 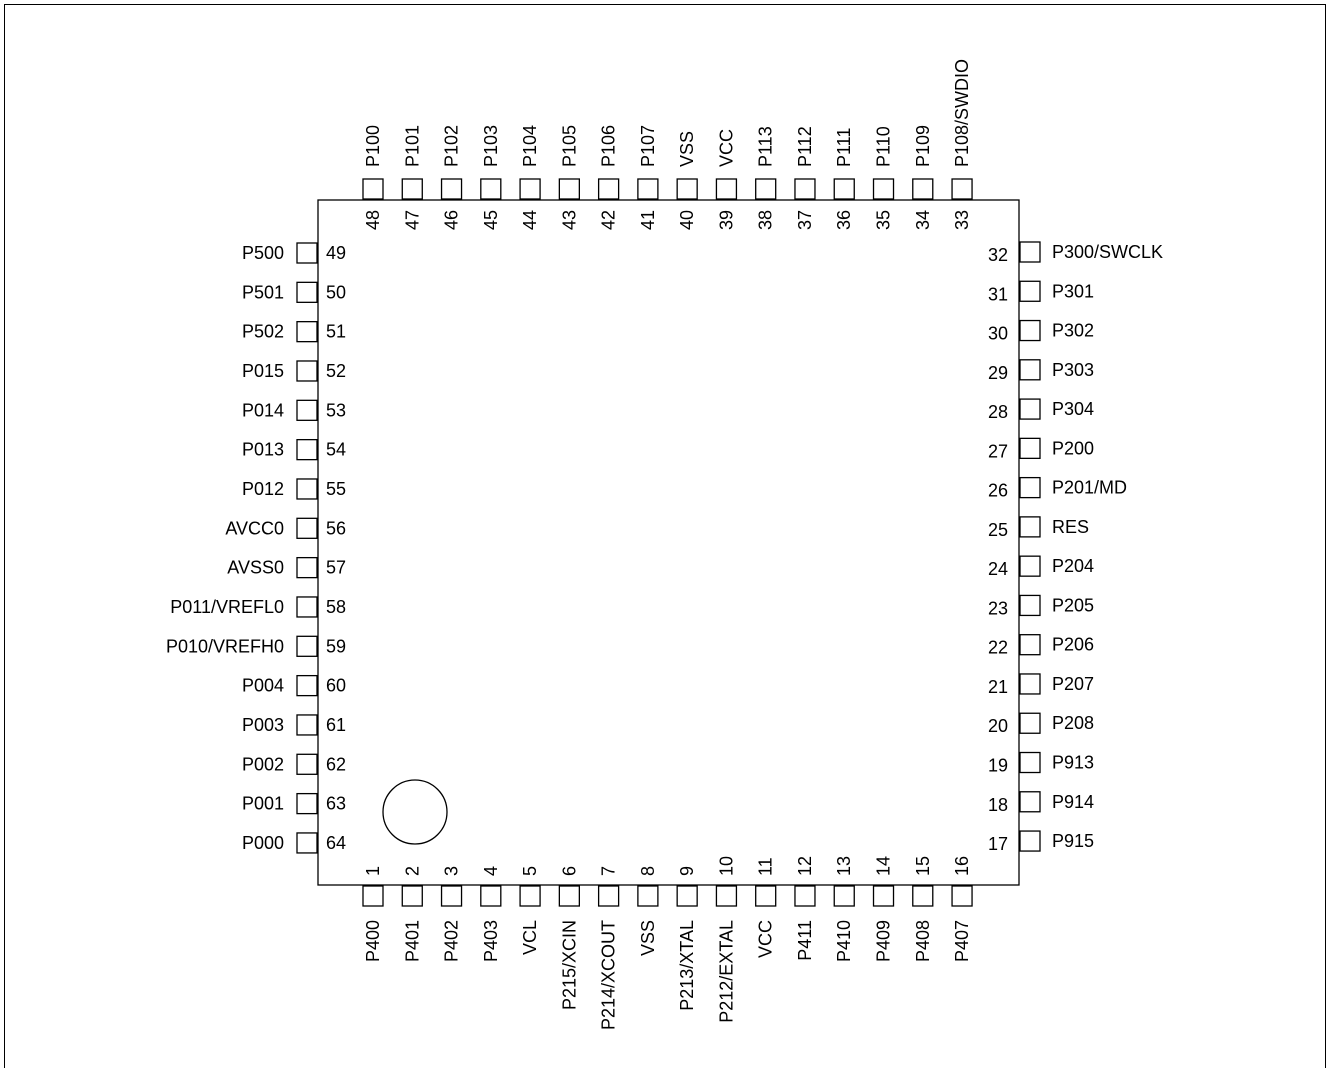 I want to click on pin-number-47: 47, so click(x=412, y=220).